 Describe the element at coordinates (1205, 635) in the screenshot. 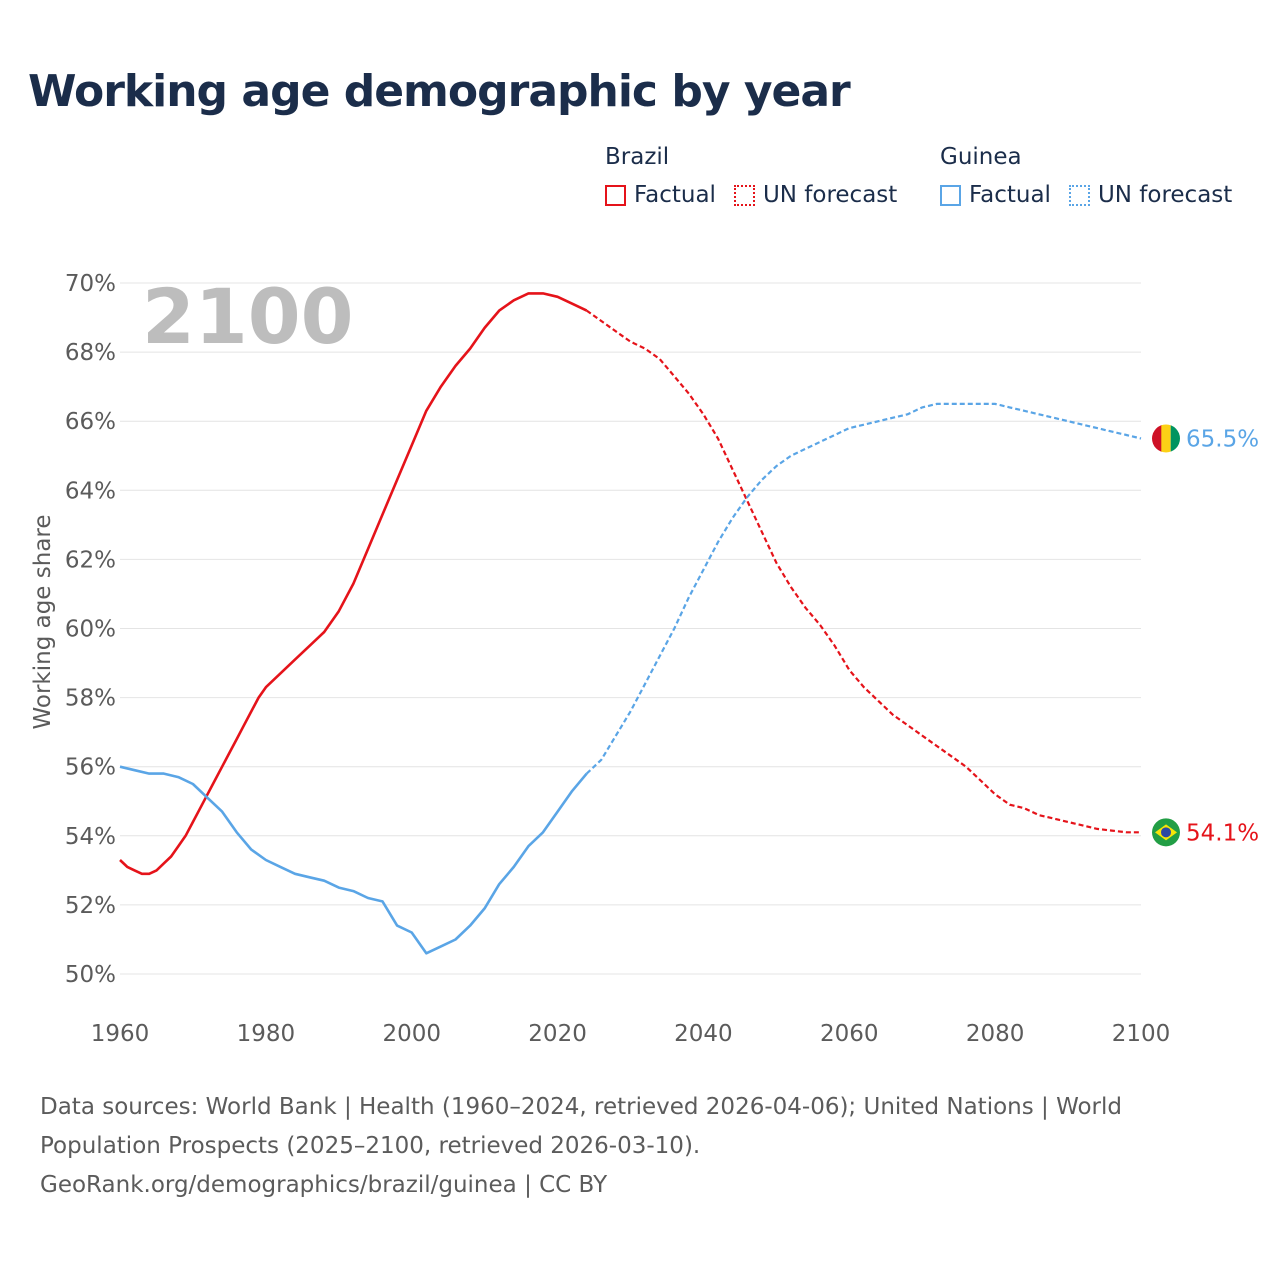

I see `end-markers: 54.1% 65.5%` at that location.